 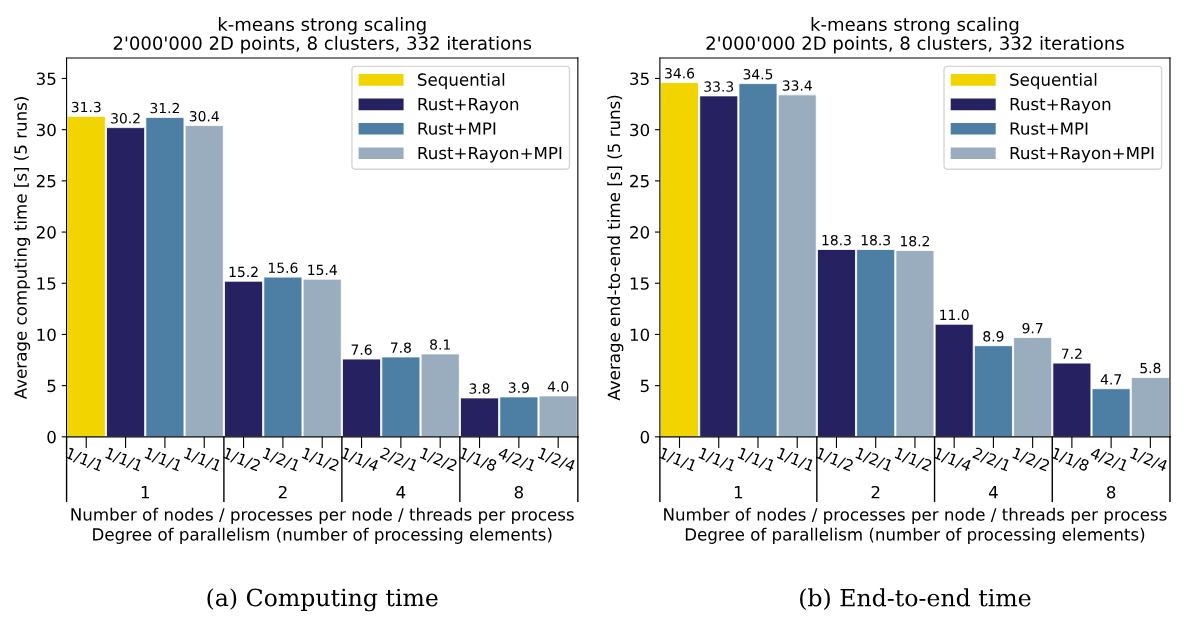 What do you see at coordinates (954, 315) in the screenshot?
I see `data-label: 11.0` at bounding box center [954, 315].